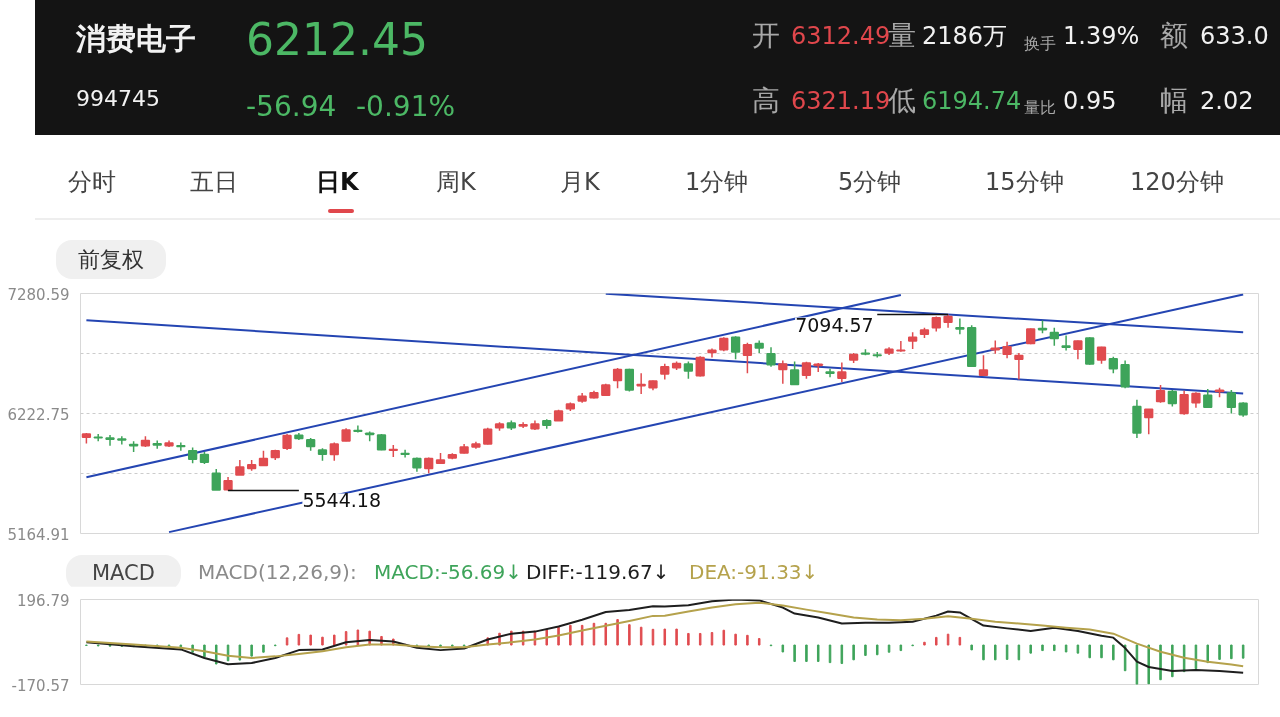 Image resolution: width=1280 pixels, height=717 pixels. What do you see at coordinates (834, 324) in the screenshot?
I see `annotation: 7094.57` at bounding box center [834, 324].